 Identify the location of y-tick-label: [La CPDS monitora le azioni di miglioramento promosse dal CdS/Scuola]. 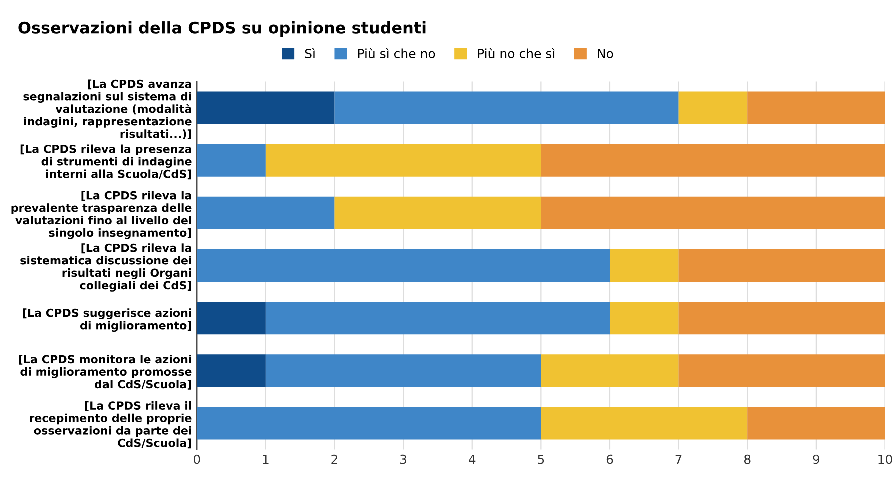
(105, 372).